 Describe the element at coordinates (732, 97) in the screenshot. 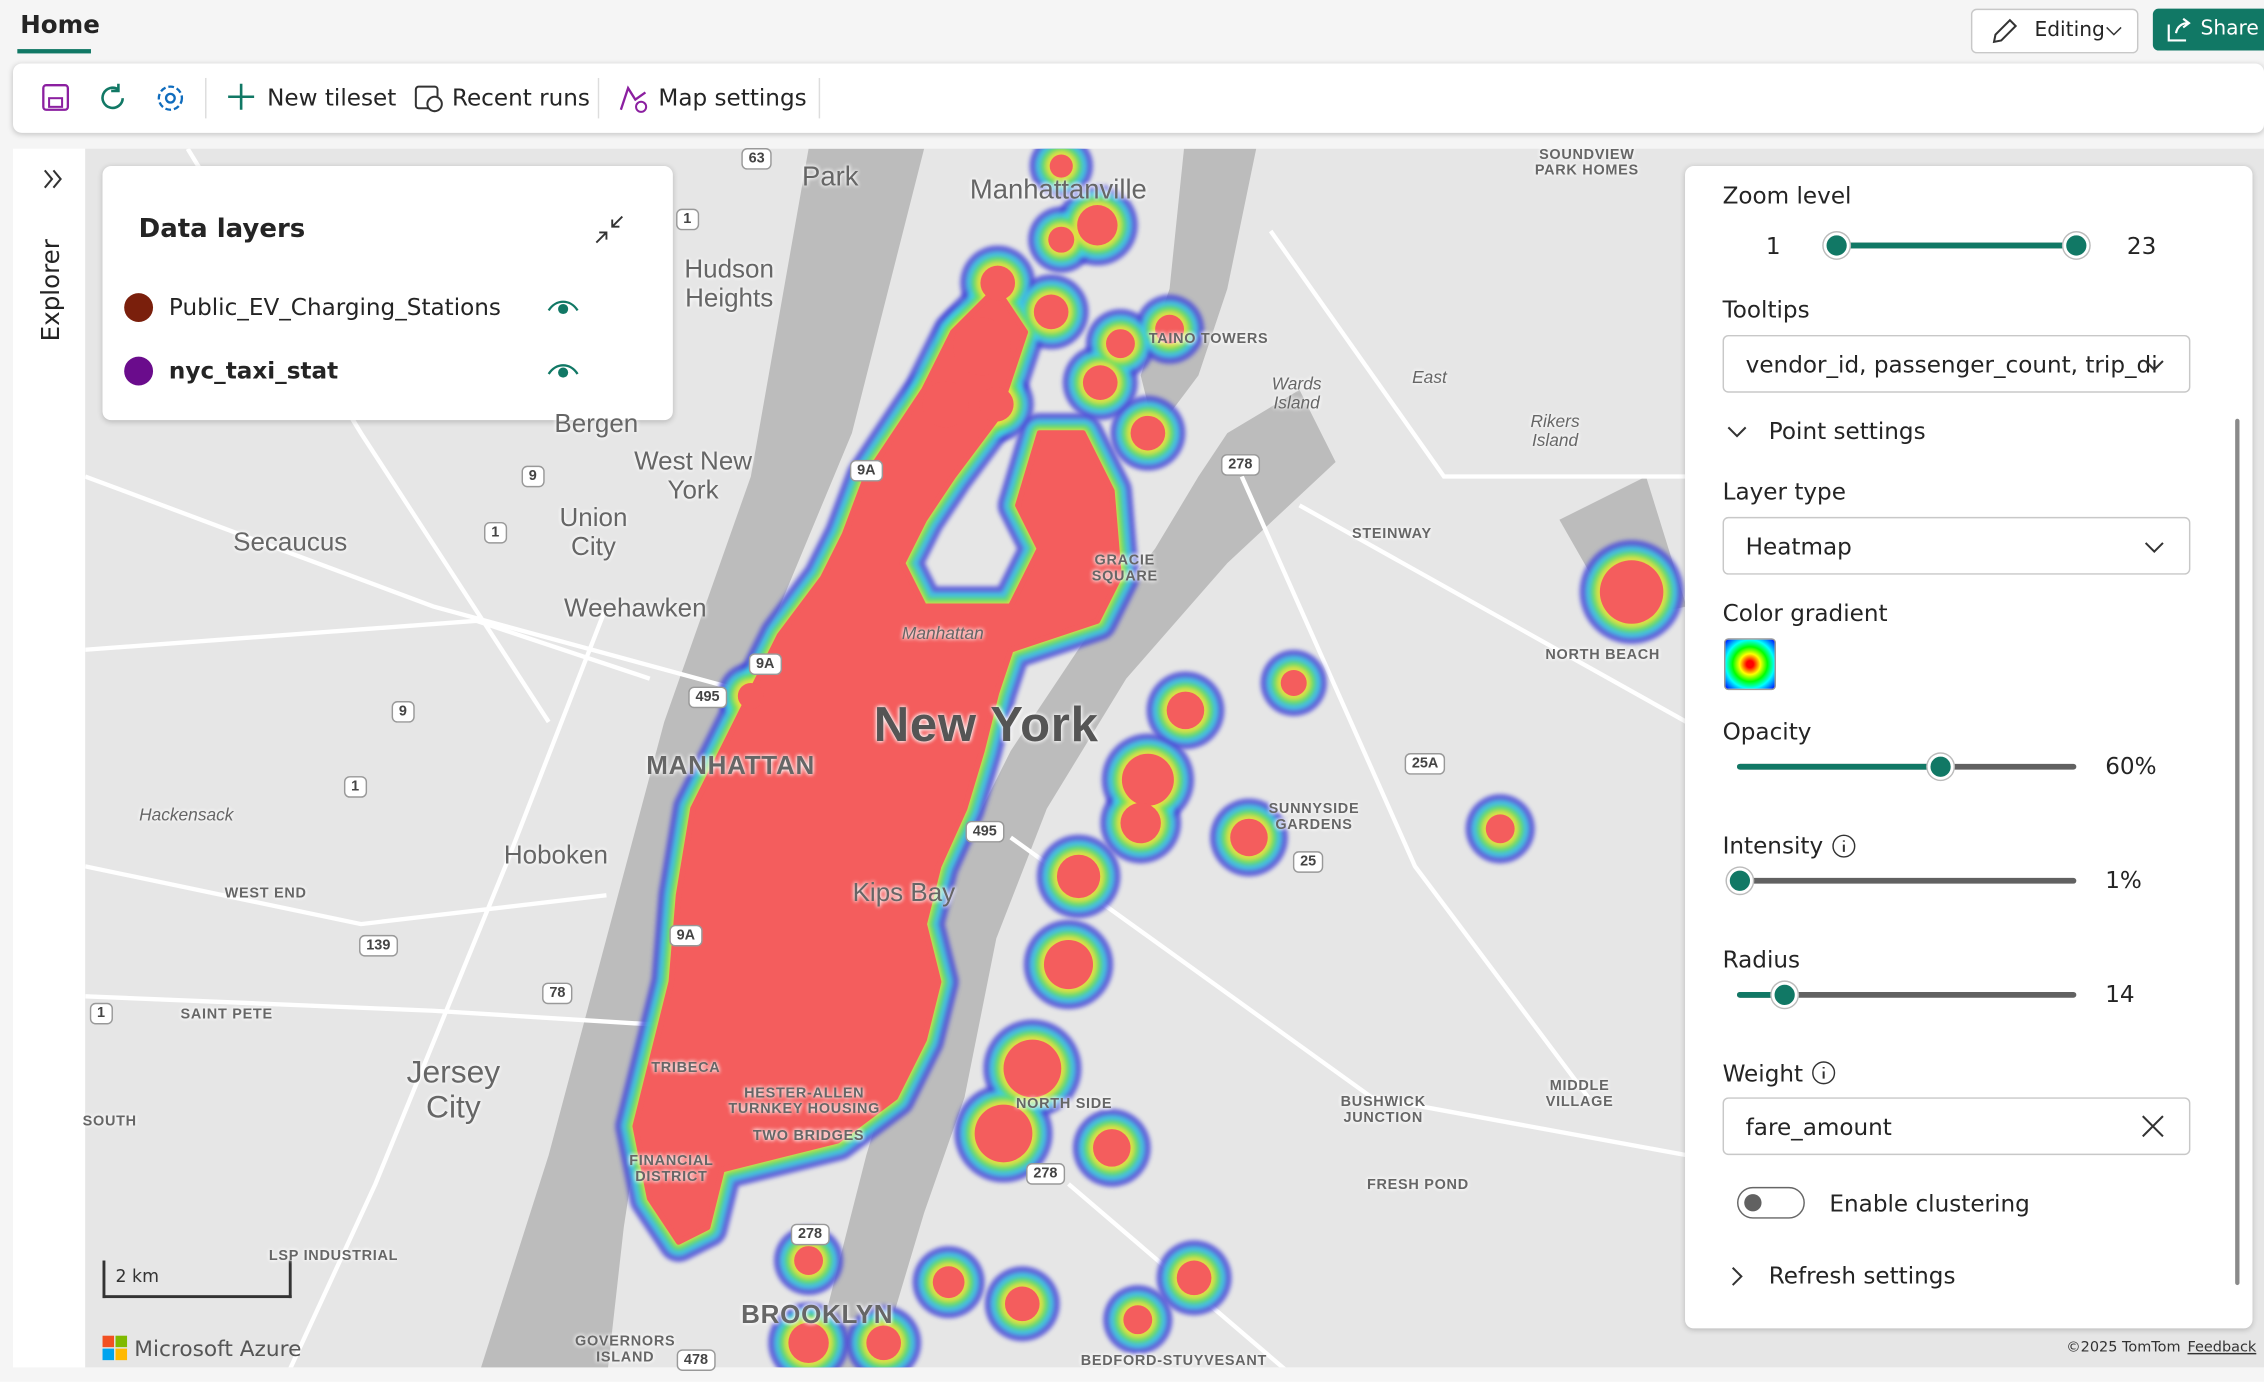

I see `map-settings-button: Map settings` at that location.